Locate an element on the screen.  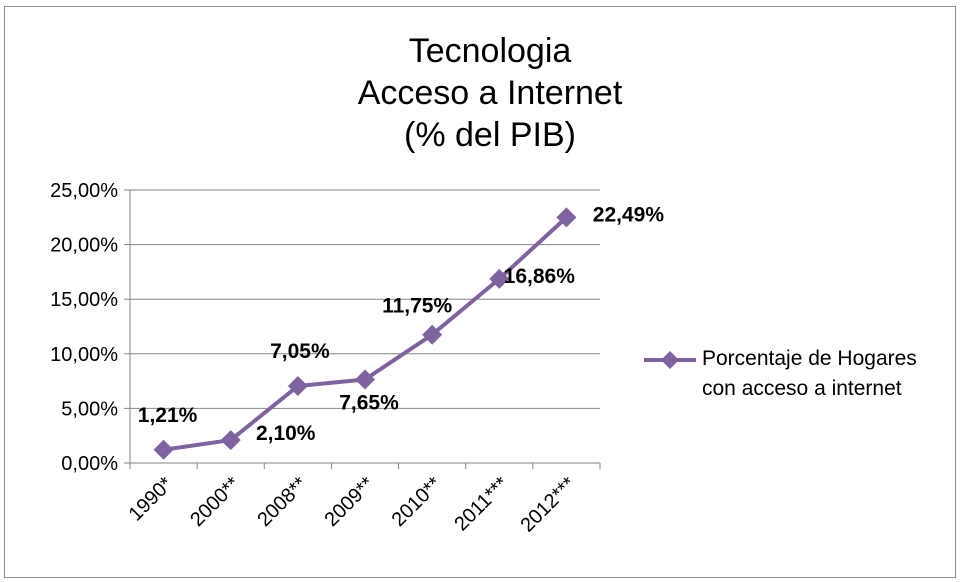
legend-marker is located at coordinates (670, 360).